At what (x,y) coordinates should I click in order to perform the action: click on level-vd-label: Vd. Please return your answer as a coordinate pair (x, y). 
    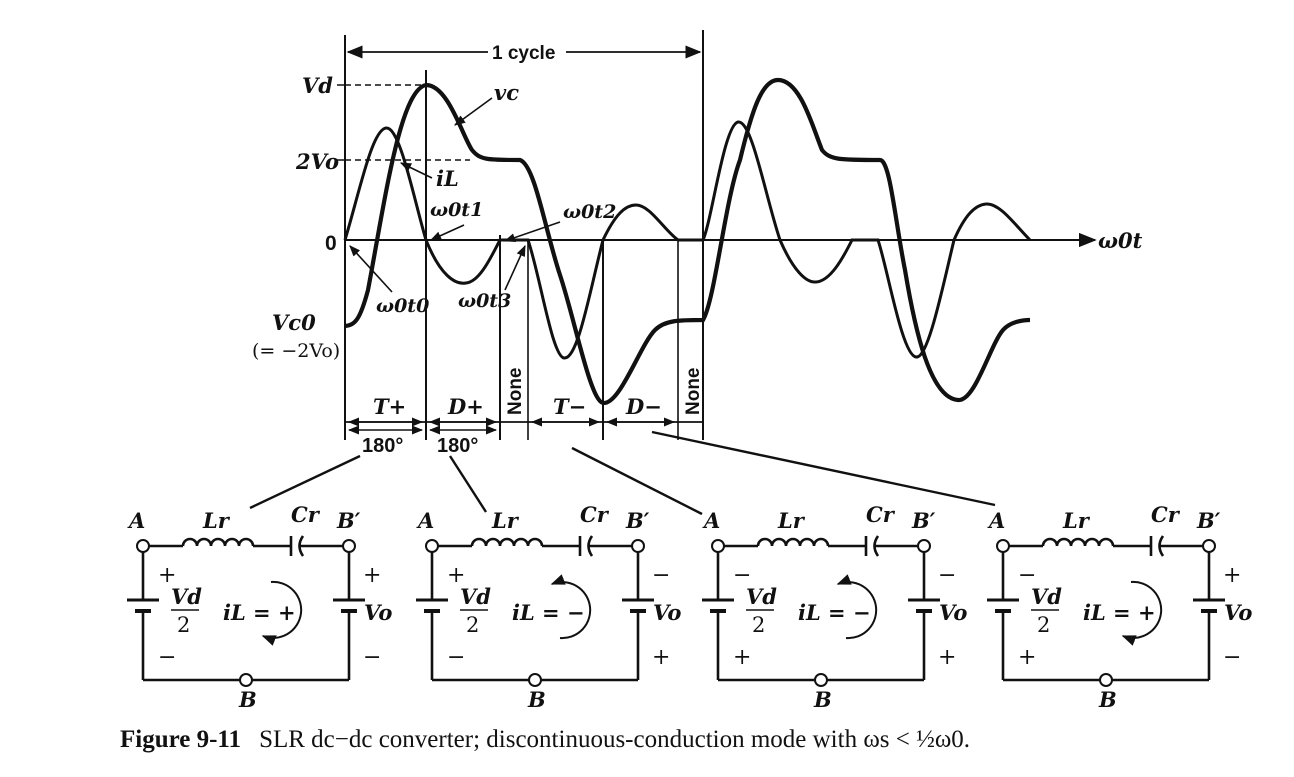
    Looking at the image, I should click on (317, 85).